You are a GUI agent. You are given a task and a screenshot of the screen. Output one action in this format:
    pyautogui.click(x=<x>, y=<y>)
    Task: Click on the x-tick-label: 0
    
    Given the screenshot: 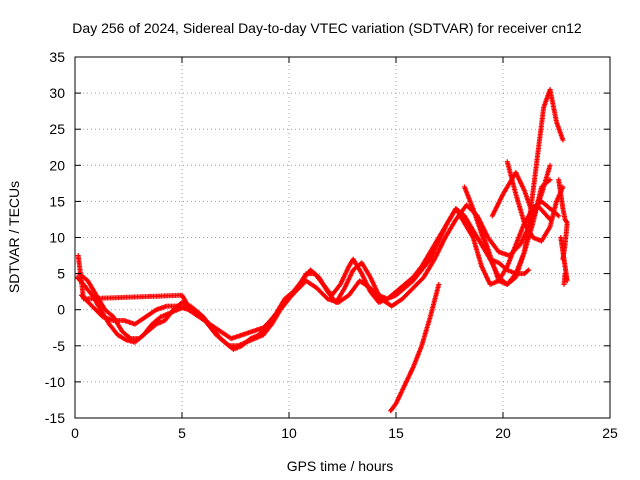 What is the action you would take?
    pyautogui.click(x=75, y=433)
    